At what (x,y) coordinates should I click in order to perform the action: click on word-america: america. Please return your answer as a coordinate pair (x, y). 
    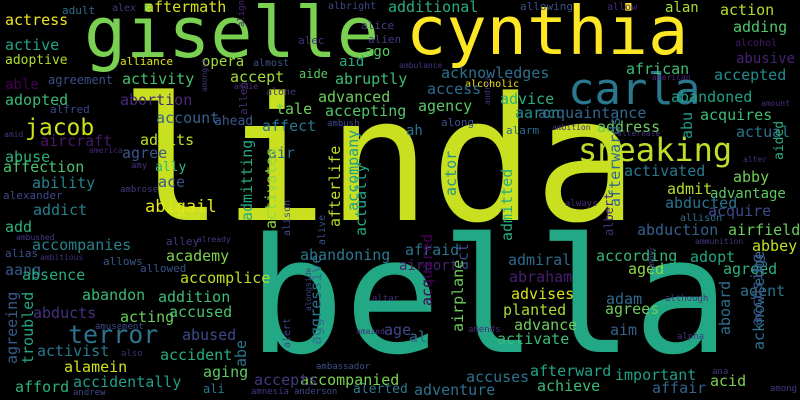
    Looking at the image, I should click on (106, 150).